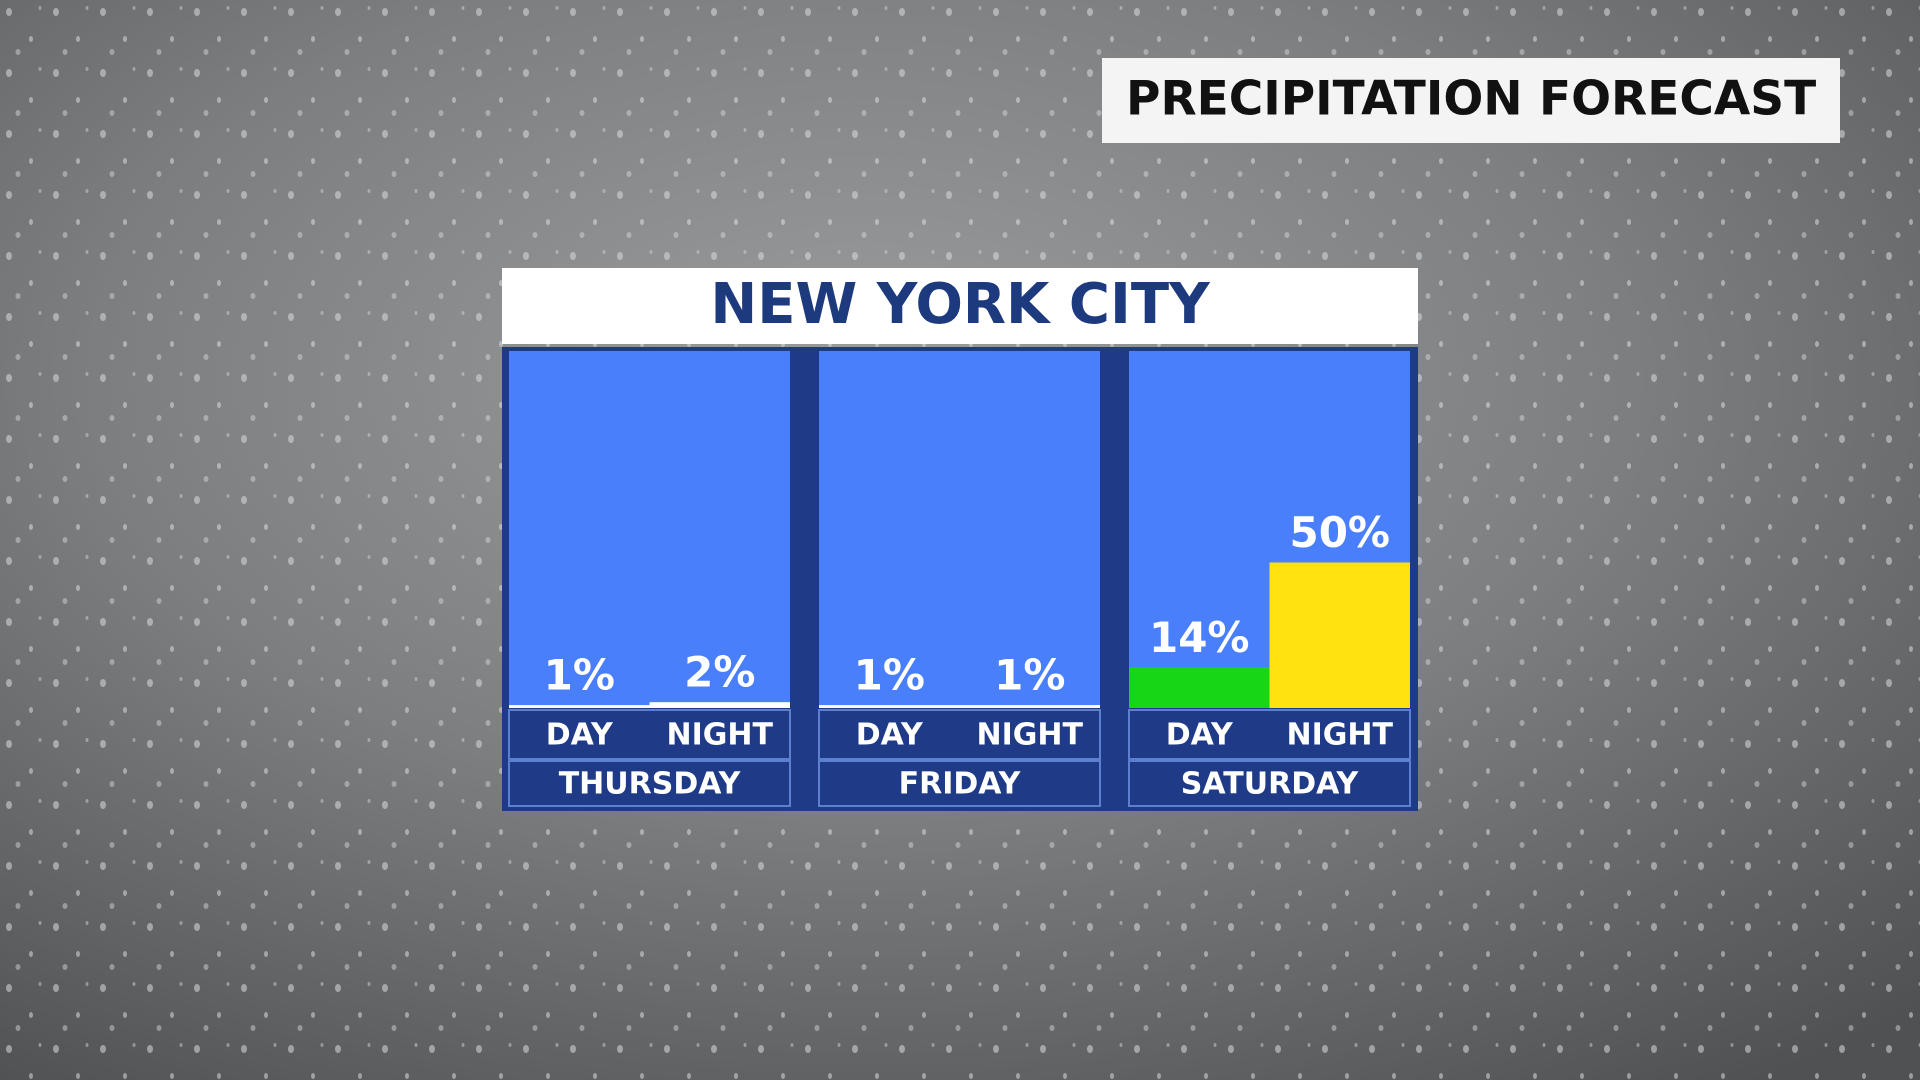  I want to click on chart-title: NEW YORK CITY, so click(960, 304).